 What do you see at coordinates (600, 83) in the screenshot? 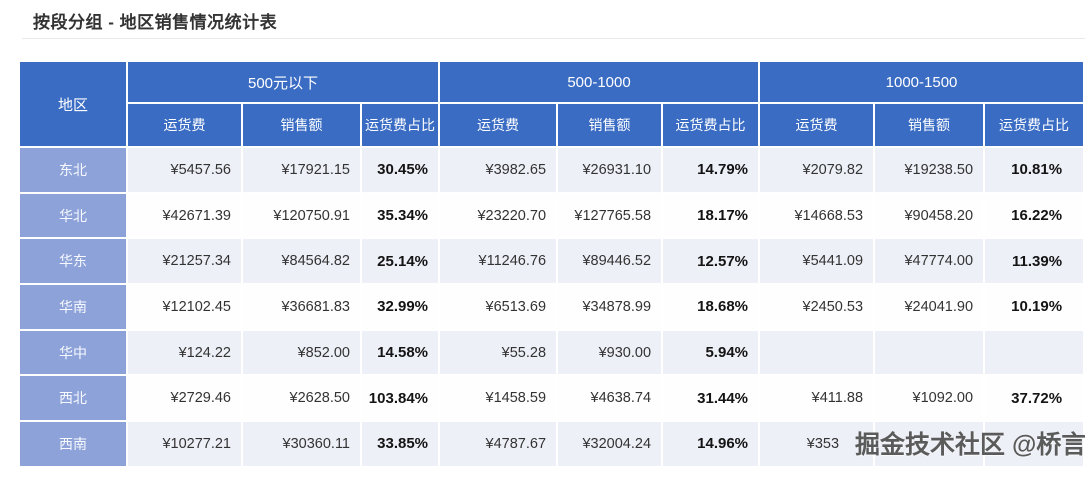
I see `group-header-500-1000: 500-1000` at bounding box center [600, 83].